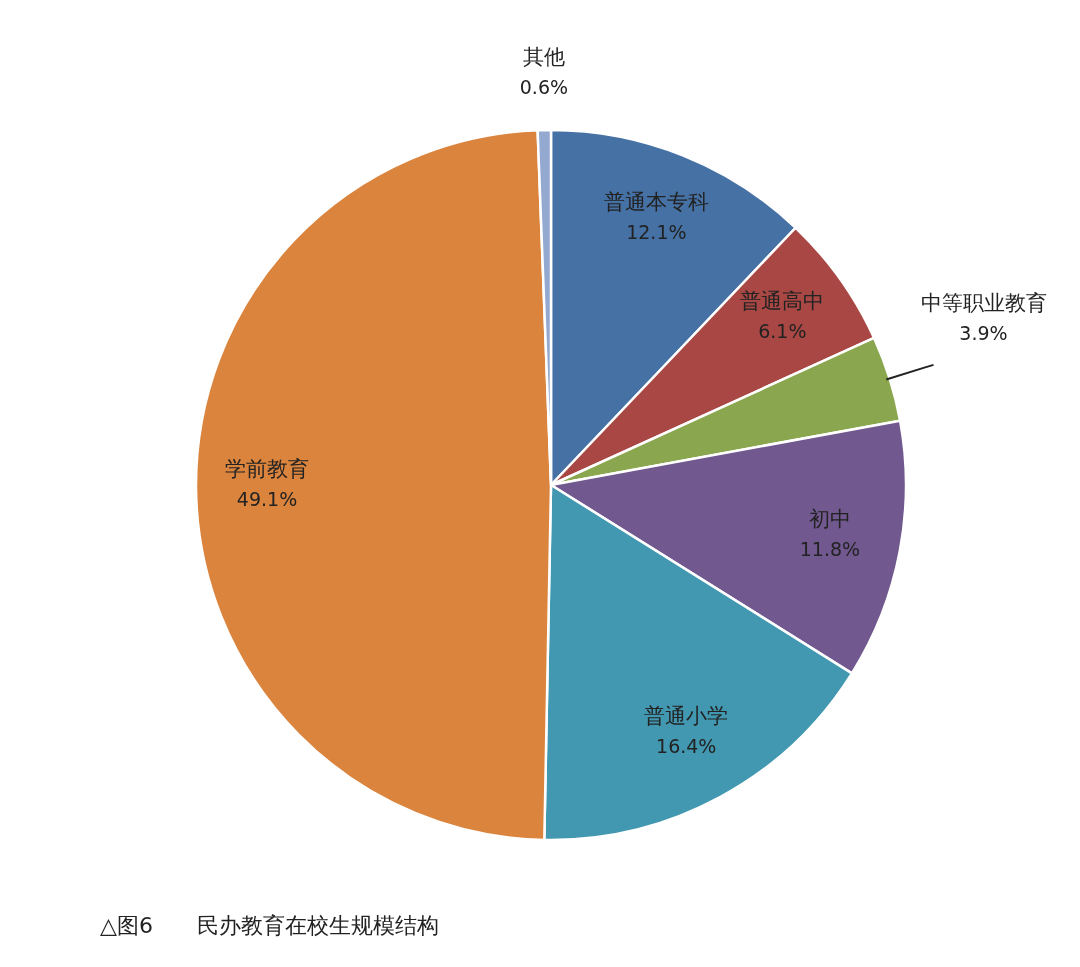 The image size is (1080, 967). I want to click on data-label: 3.9%, so click(983, 332).